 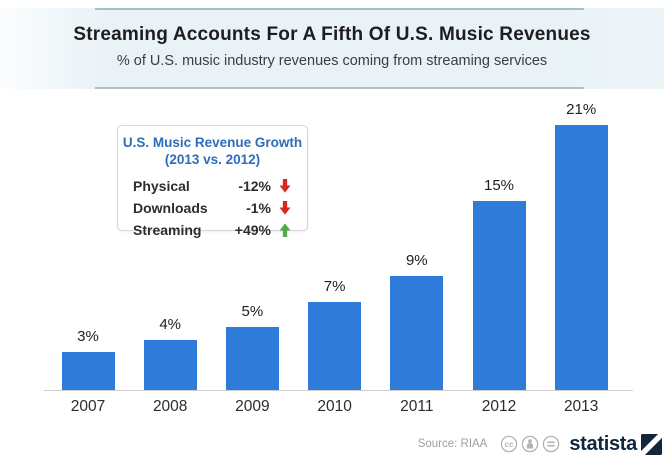 I want to click on growth-row-label: Downloads, so click(x=170, y=208).